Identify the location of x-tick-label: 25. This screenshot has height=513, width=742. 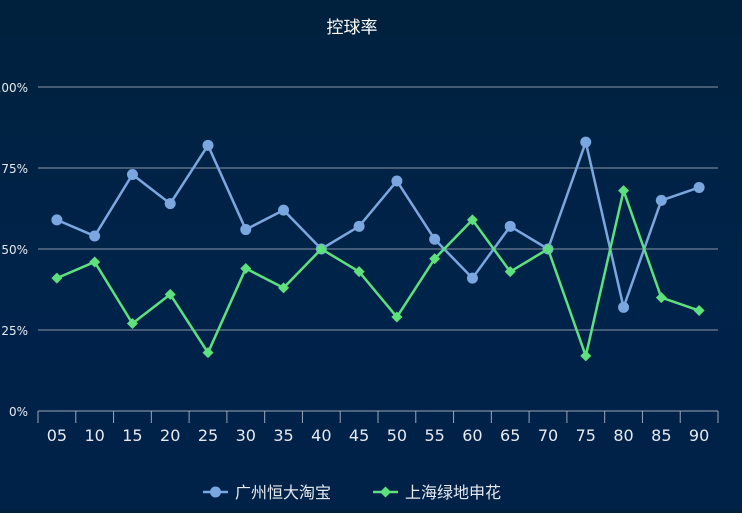
(208, 435).